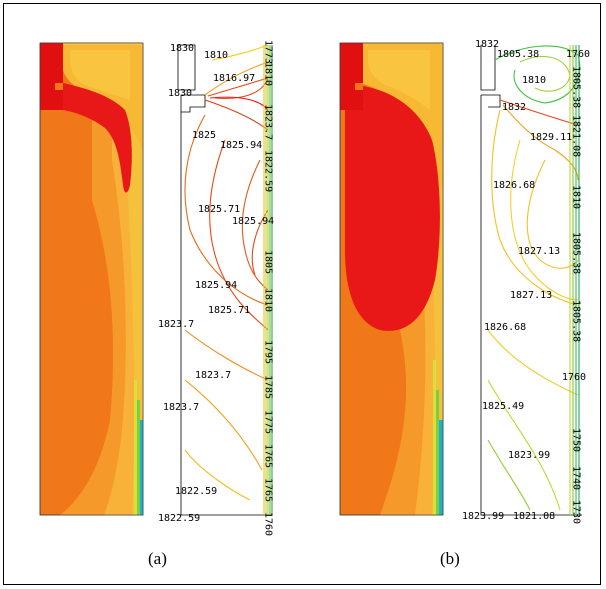 The height and width of the screenshot is (589, 606). I want to click on contour-label: 1740, so click(576, 478).